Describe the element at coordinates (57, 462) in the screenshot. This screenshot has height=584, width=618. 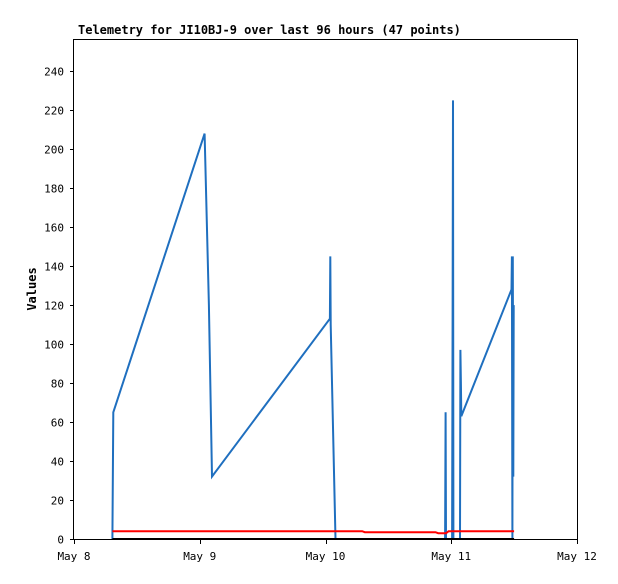
I see `y-tick-label: 40` at that location.